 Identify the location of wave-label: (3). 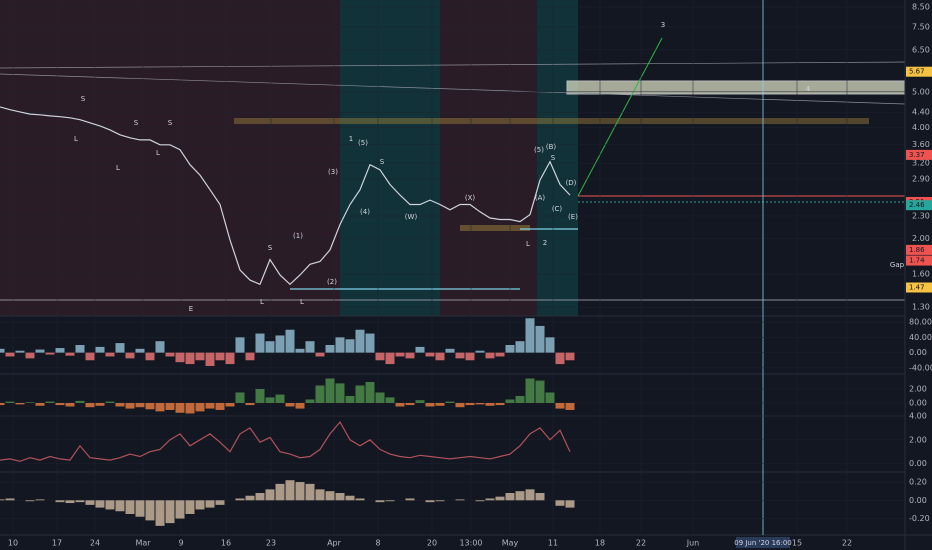
(333, 172).